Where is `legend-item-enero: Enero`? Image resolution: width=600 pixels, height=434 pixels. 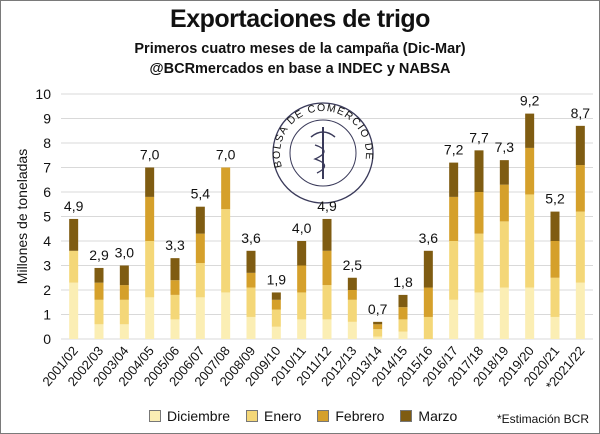 legend-item-enero: Enero is located at coordinates (273, 416).